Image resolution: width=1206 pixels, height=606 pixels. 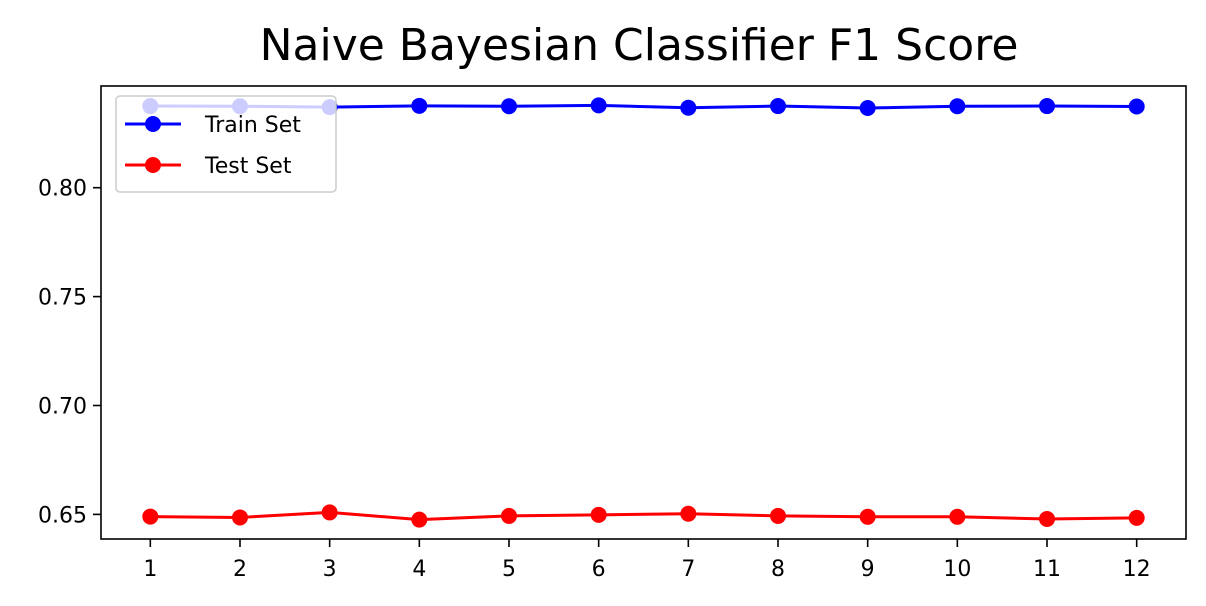 What do you see at coordinates (643, 516) in the screenshot?
I see `series-line-test` at bounding box center [643, 516].